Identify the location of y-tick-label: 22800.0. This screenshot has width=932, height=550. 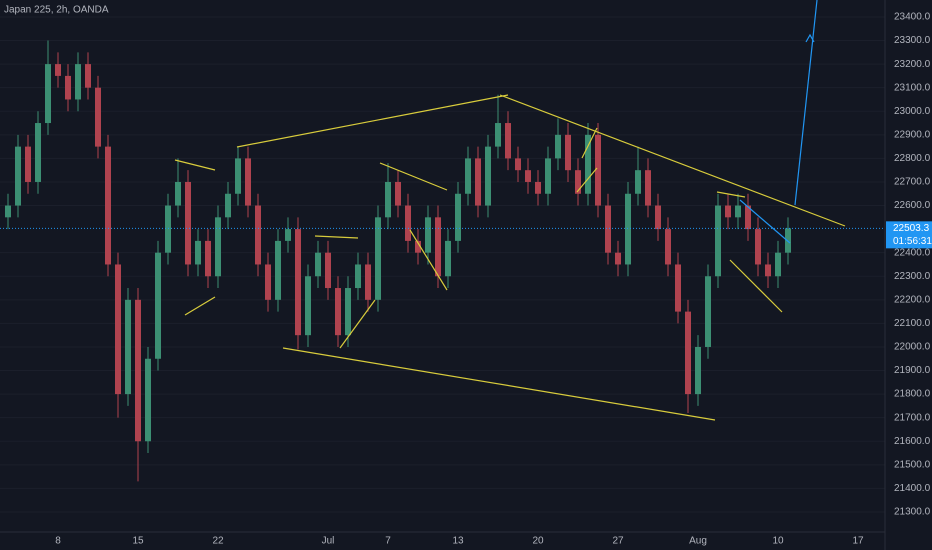
(912, 158).